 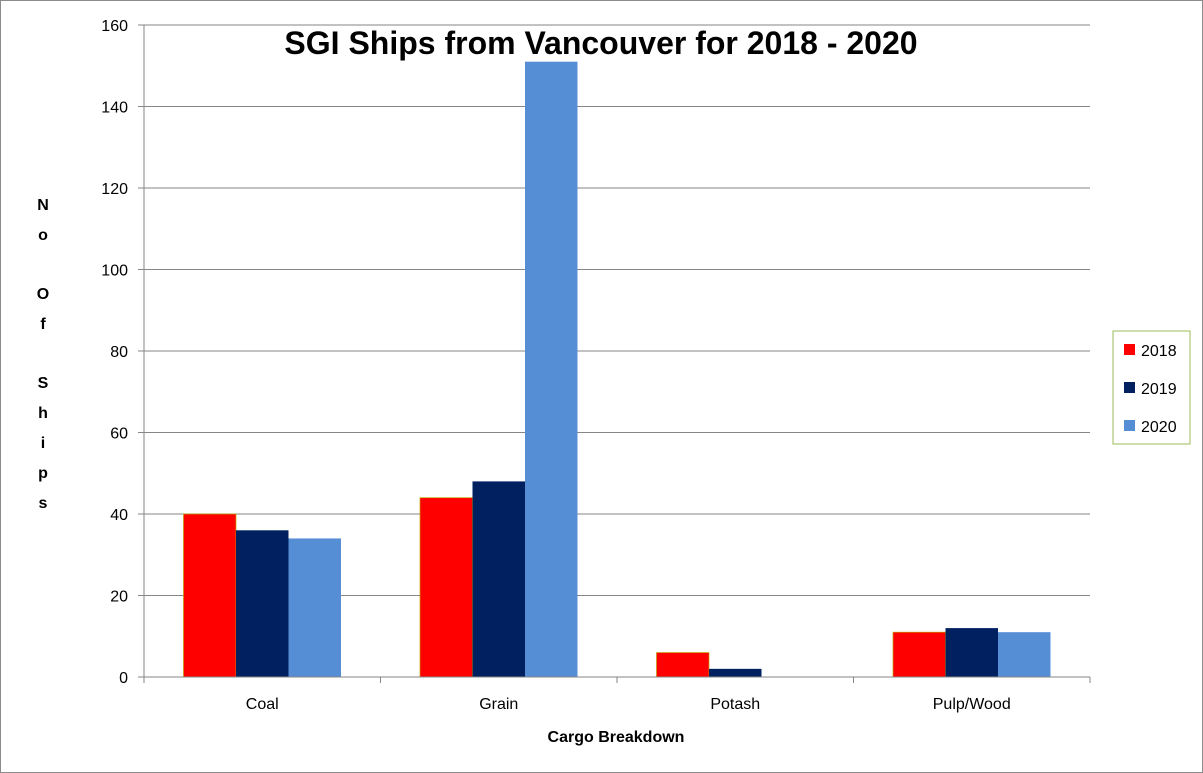 What do you see at coordinates (43, 413) in the screenshot?
I see `y-axis-label-letter: h` at bounding box center [43, 413].